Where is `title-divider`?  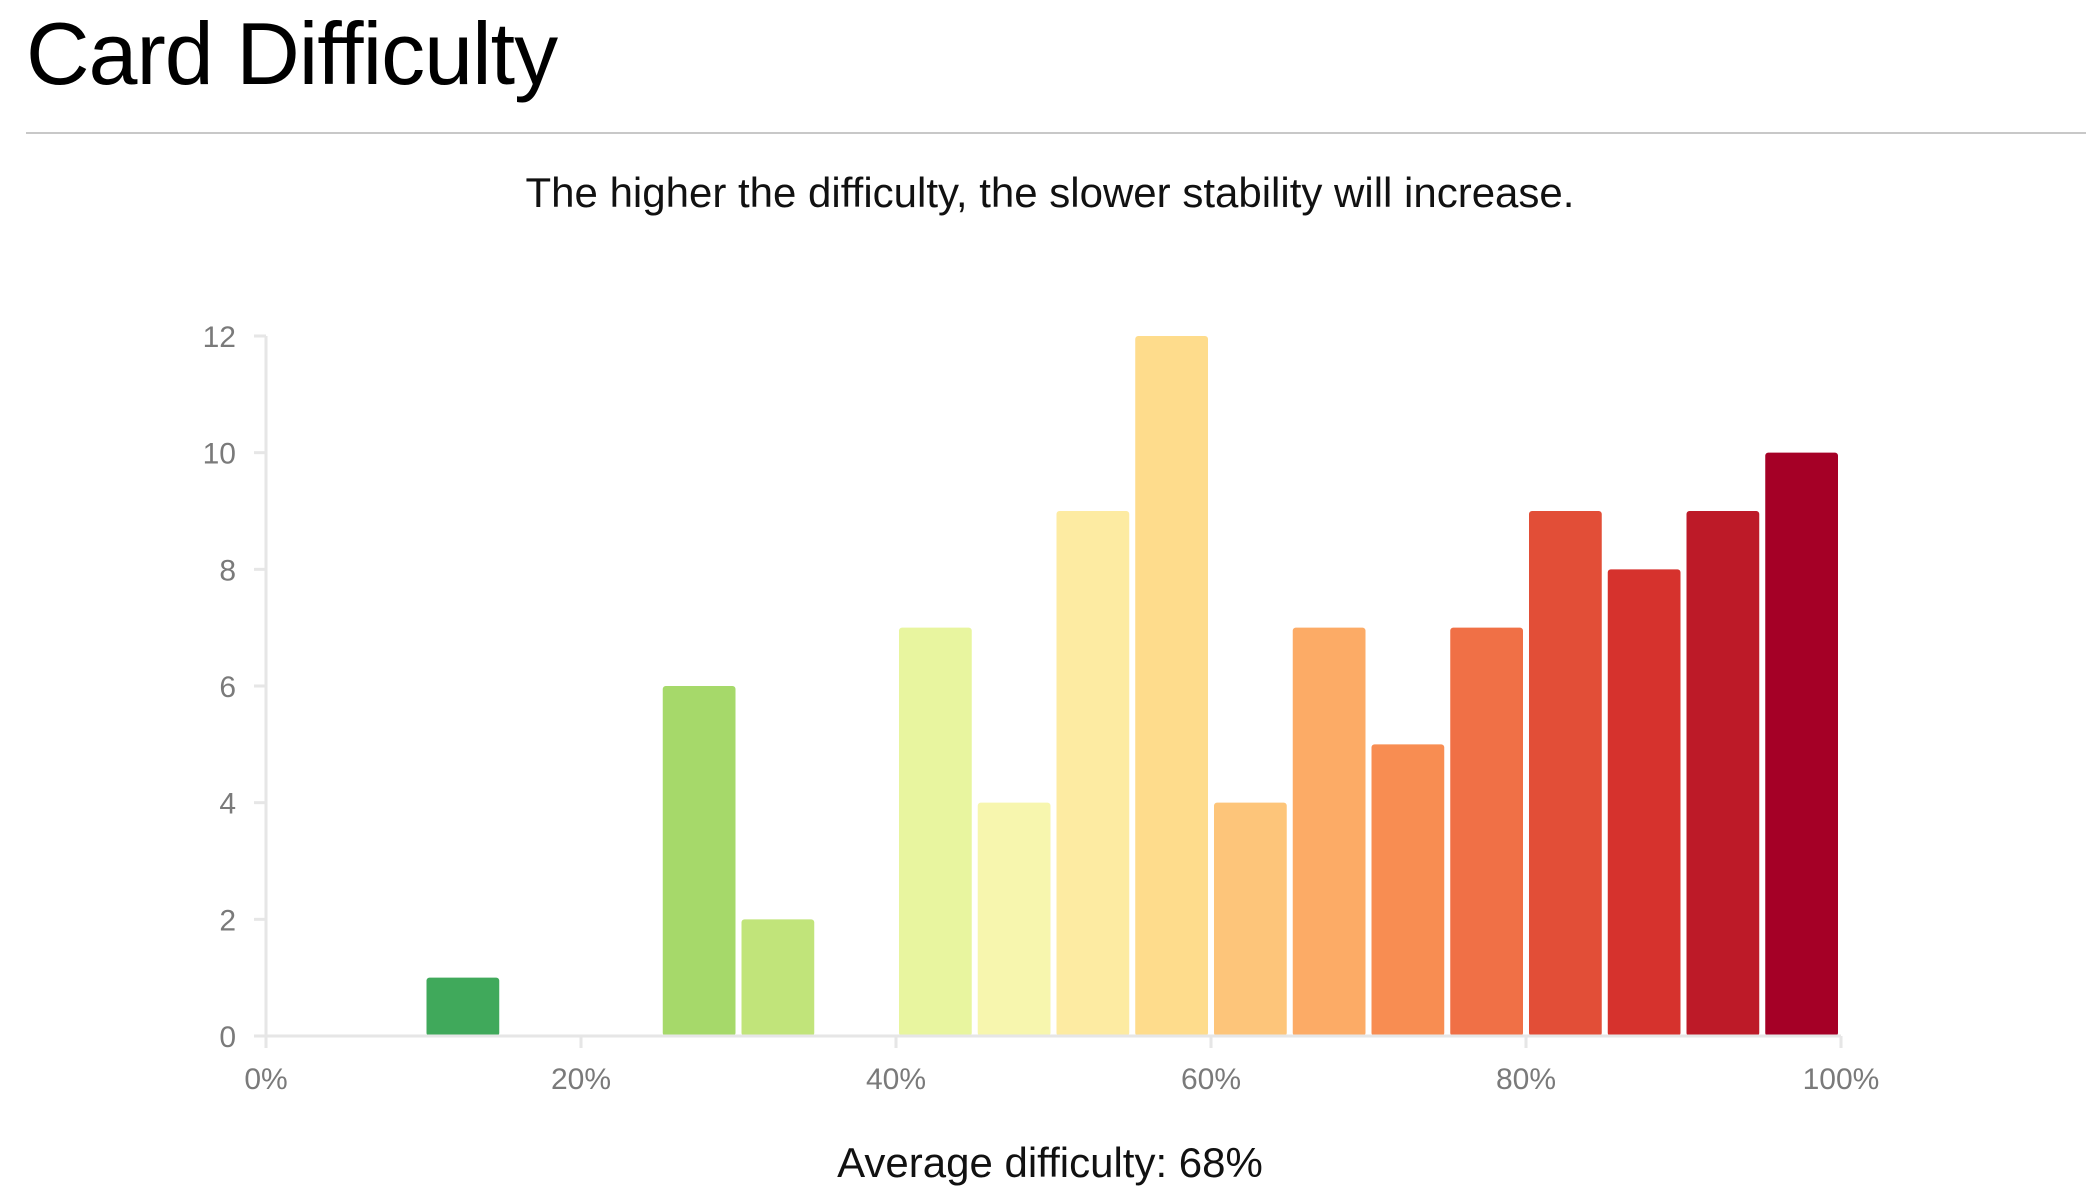 title-divider is located at coordinates (1056, 133).